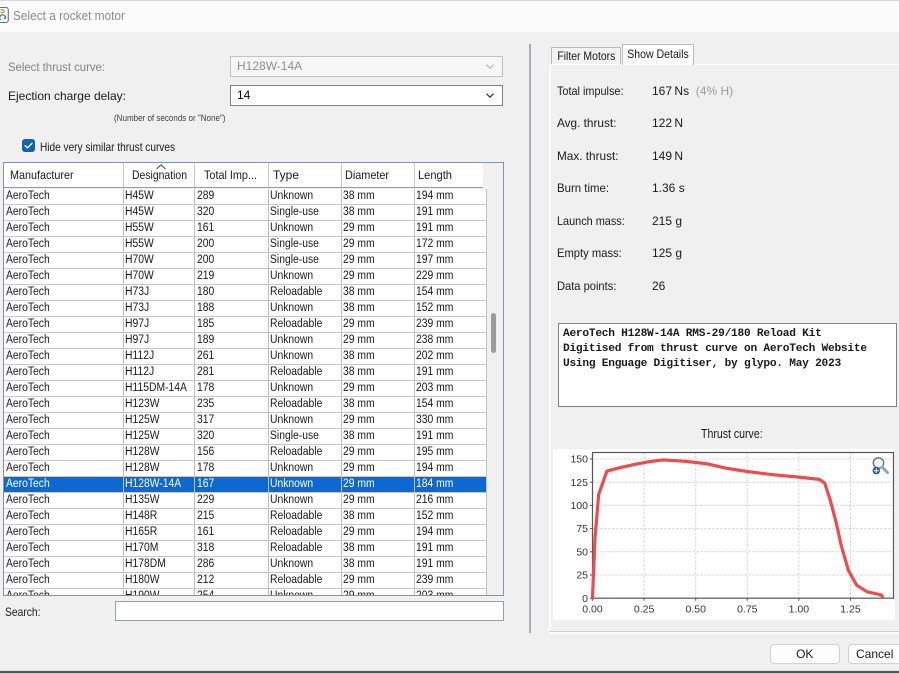 The image size is (899, 674). I want to click on svg-text: 0.25, so click(644, 610).